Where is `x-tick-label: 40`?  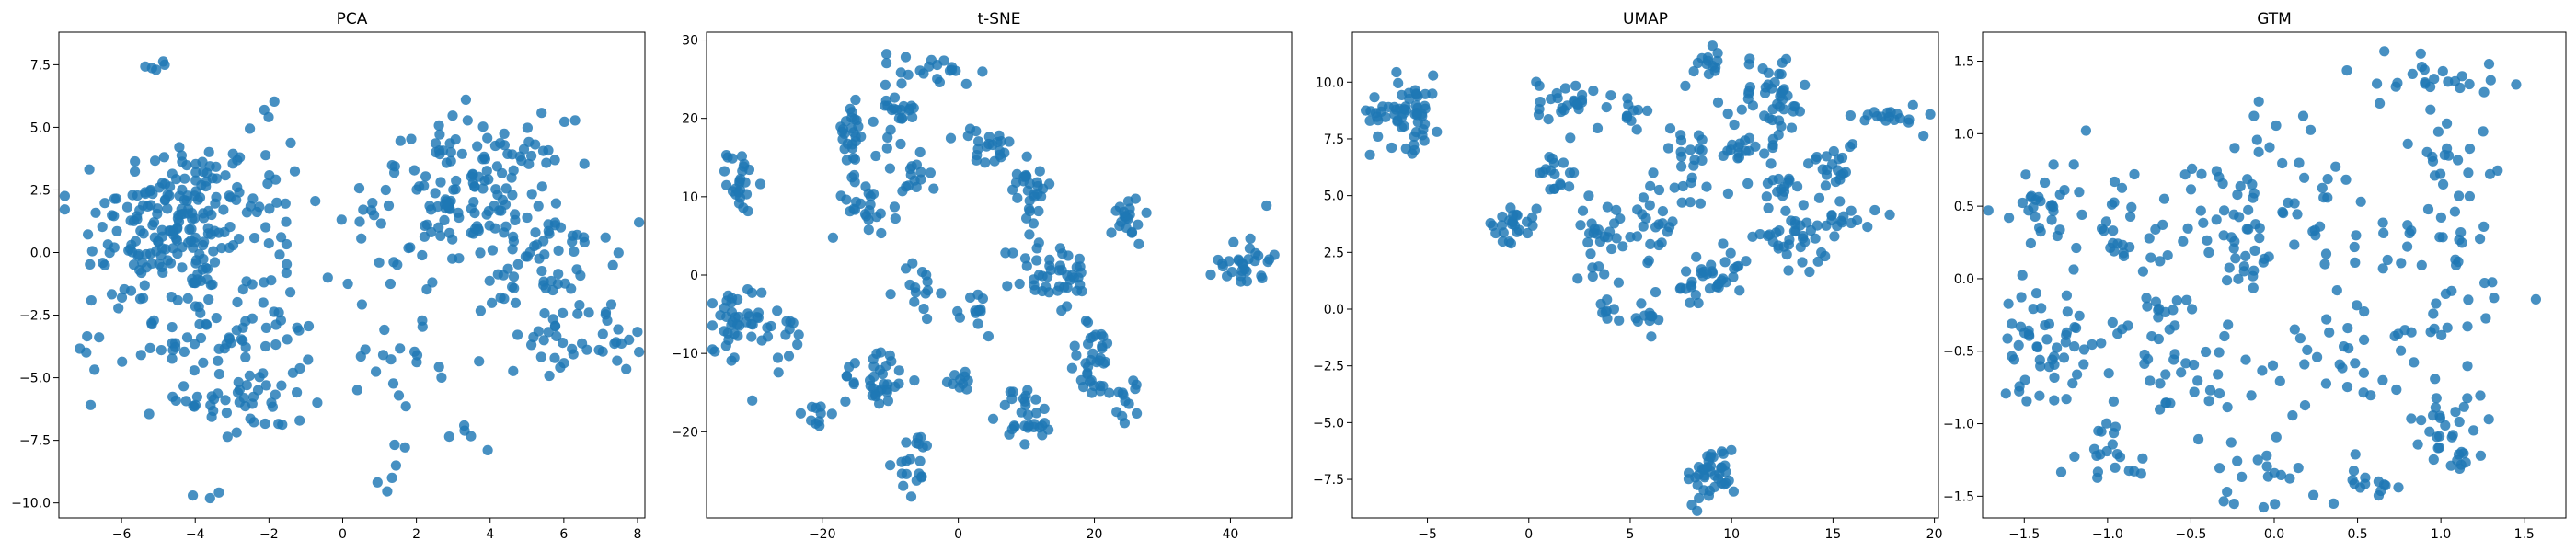
x-tick-label: 40 is located at coordinates (1231, 534).